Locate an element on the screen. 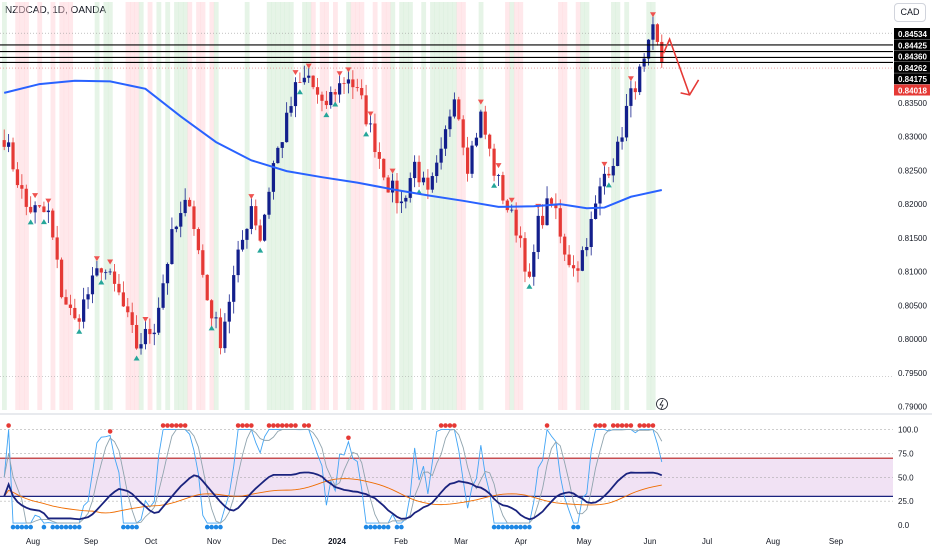 This screenshot has height=550, width=932. oscillator-tick-label: 25.0 is located at coordinates (906, 501).